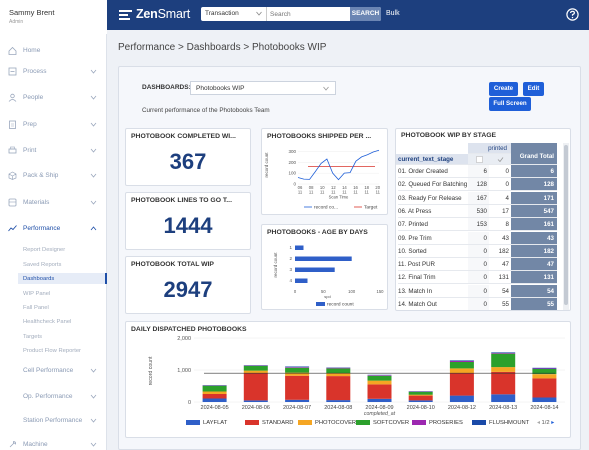  I want to click on help-icon, so click(572, 14).